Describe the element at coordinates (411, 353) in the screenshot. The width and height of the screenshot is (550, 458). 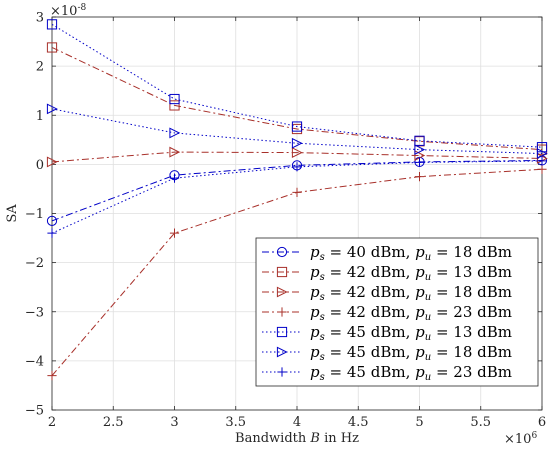
I see `legend-label: ps = 45 dBm, pu = 18 dBm` at that location.